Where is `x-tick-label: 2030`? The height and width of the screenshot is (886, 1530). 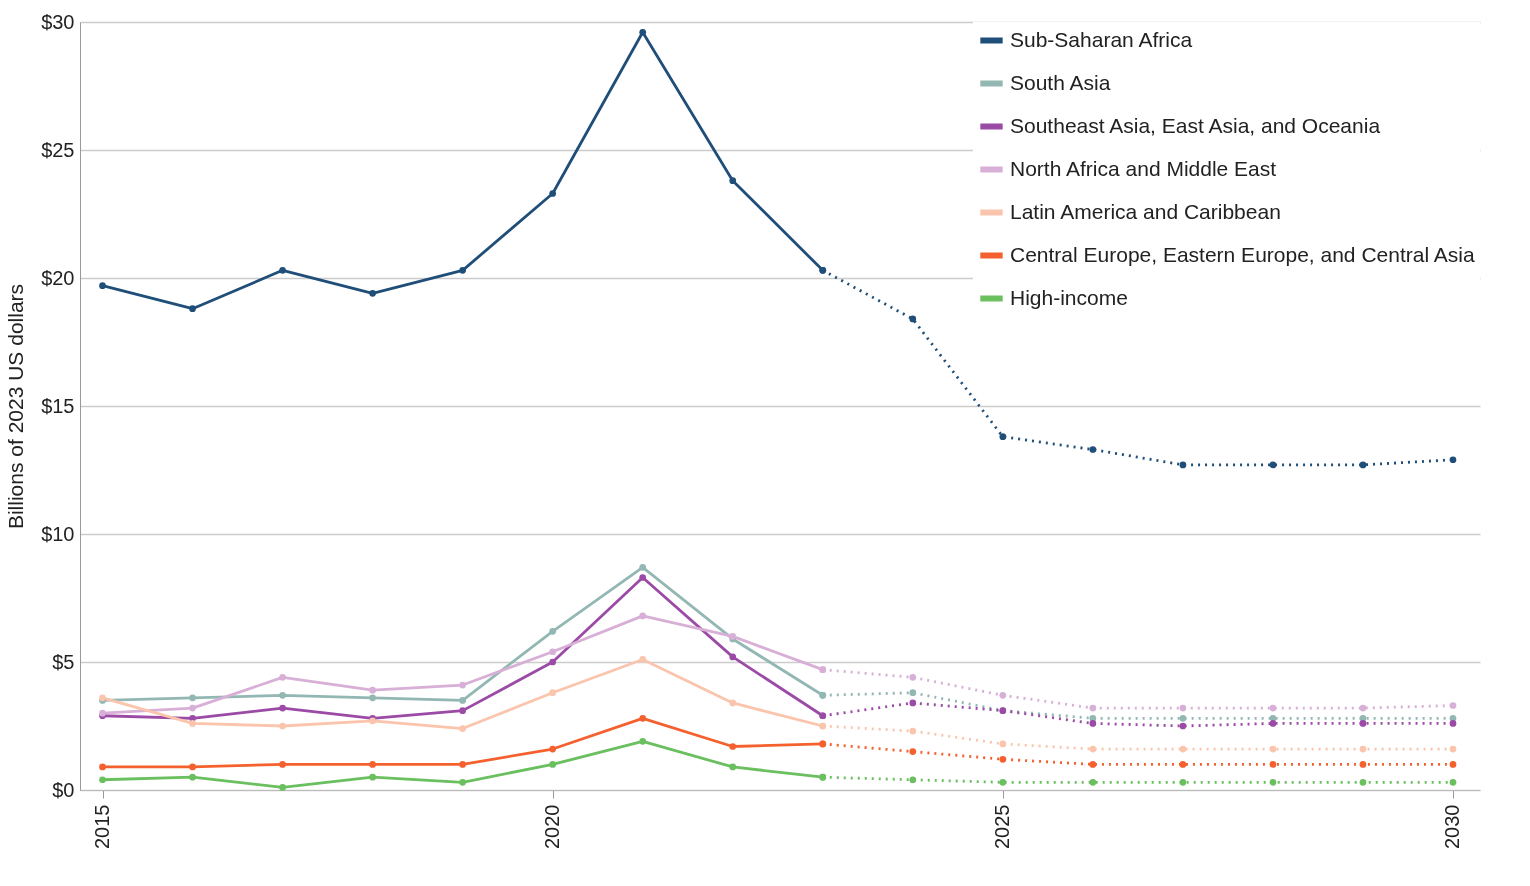
x-tick-label: 2030 is located at coordinates (1452, 826).